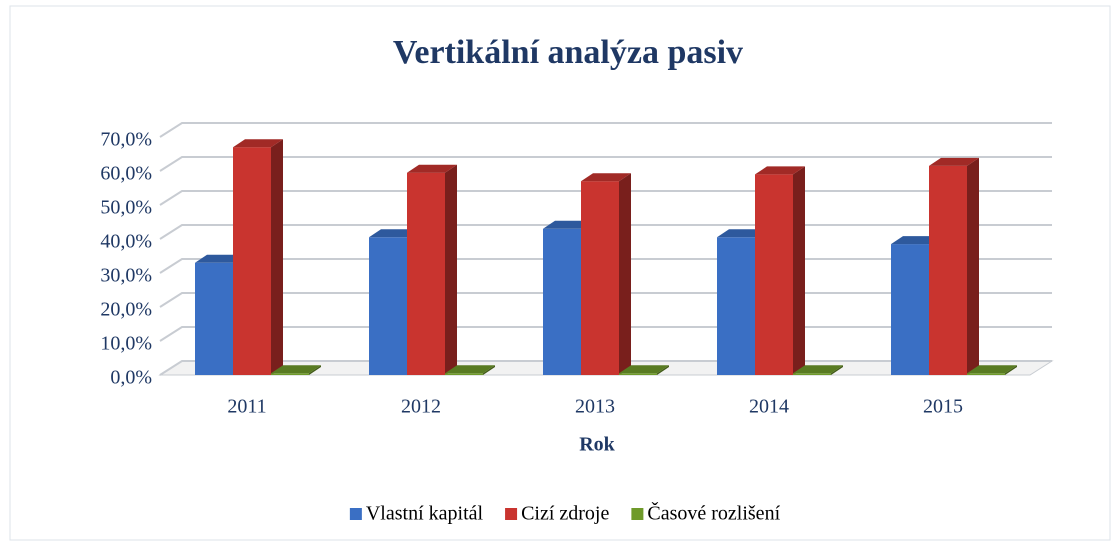 Image resolution: width=1119 pixels, height=542 pixels. What do you see at coordinates (769, 407) in the screenshot?
I see `x-tick-label: 2014` at bounding box center [769, 407].